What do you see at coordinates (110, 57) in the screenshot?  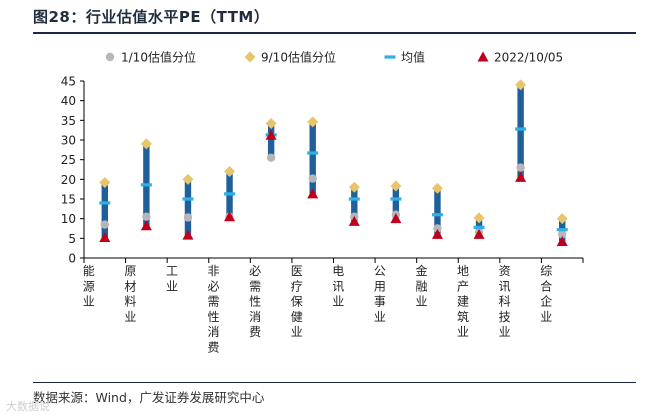 I see `legend-marker-p10` at bounding box center [110, 57].